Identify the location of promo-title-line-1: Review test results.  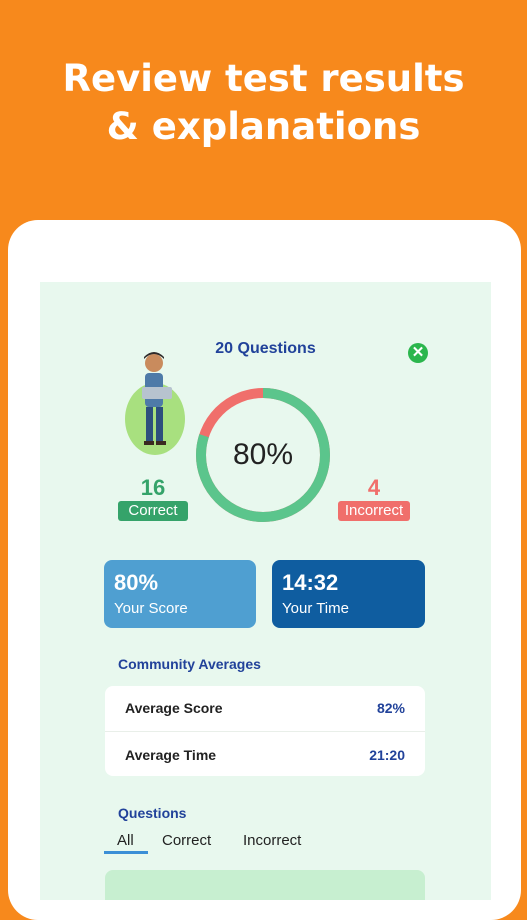
(263, 78).